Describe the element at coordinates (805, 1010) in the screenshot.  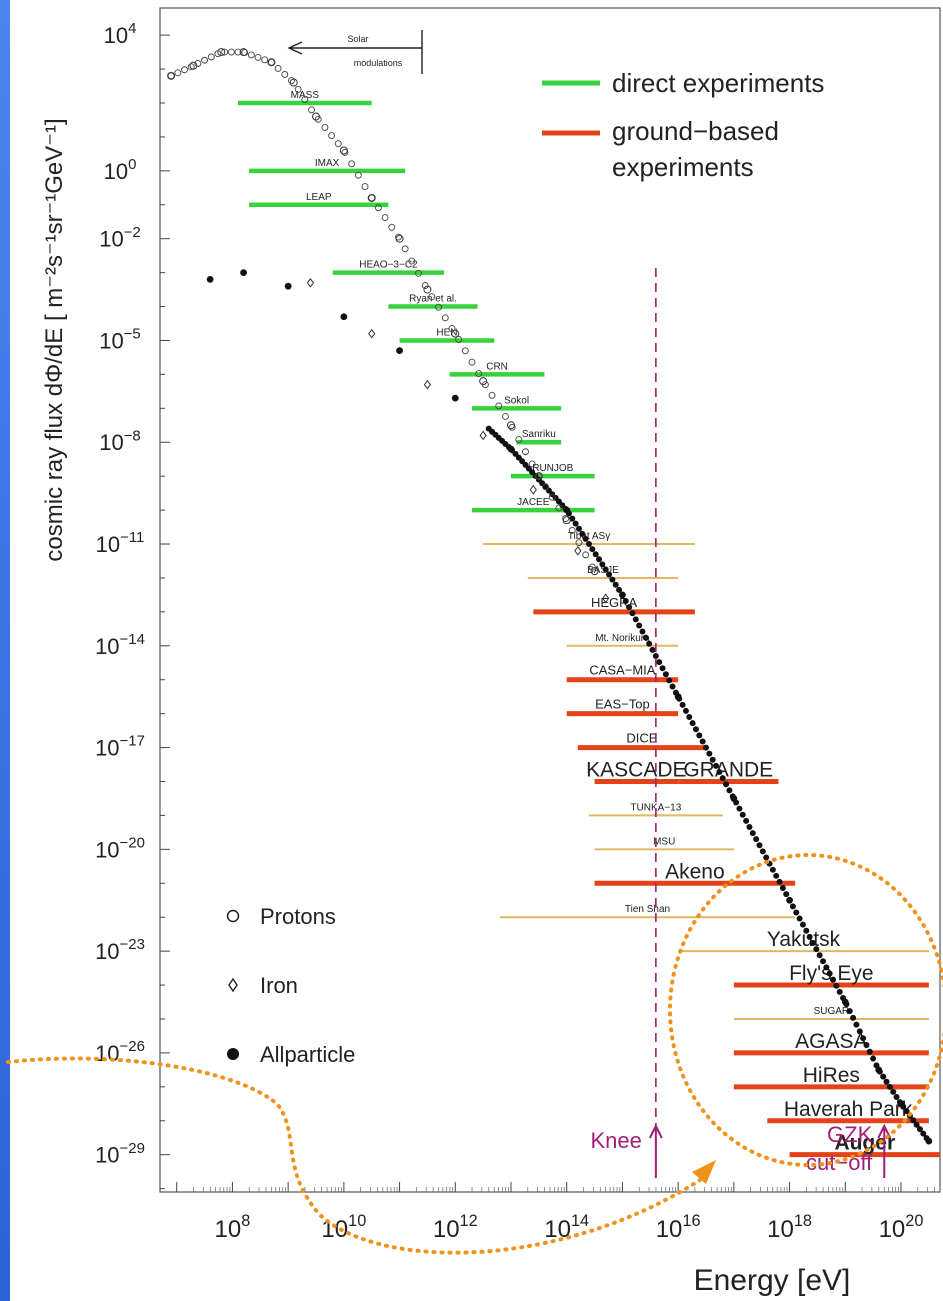
I see `highlight-circle` at that location.